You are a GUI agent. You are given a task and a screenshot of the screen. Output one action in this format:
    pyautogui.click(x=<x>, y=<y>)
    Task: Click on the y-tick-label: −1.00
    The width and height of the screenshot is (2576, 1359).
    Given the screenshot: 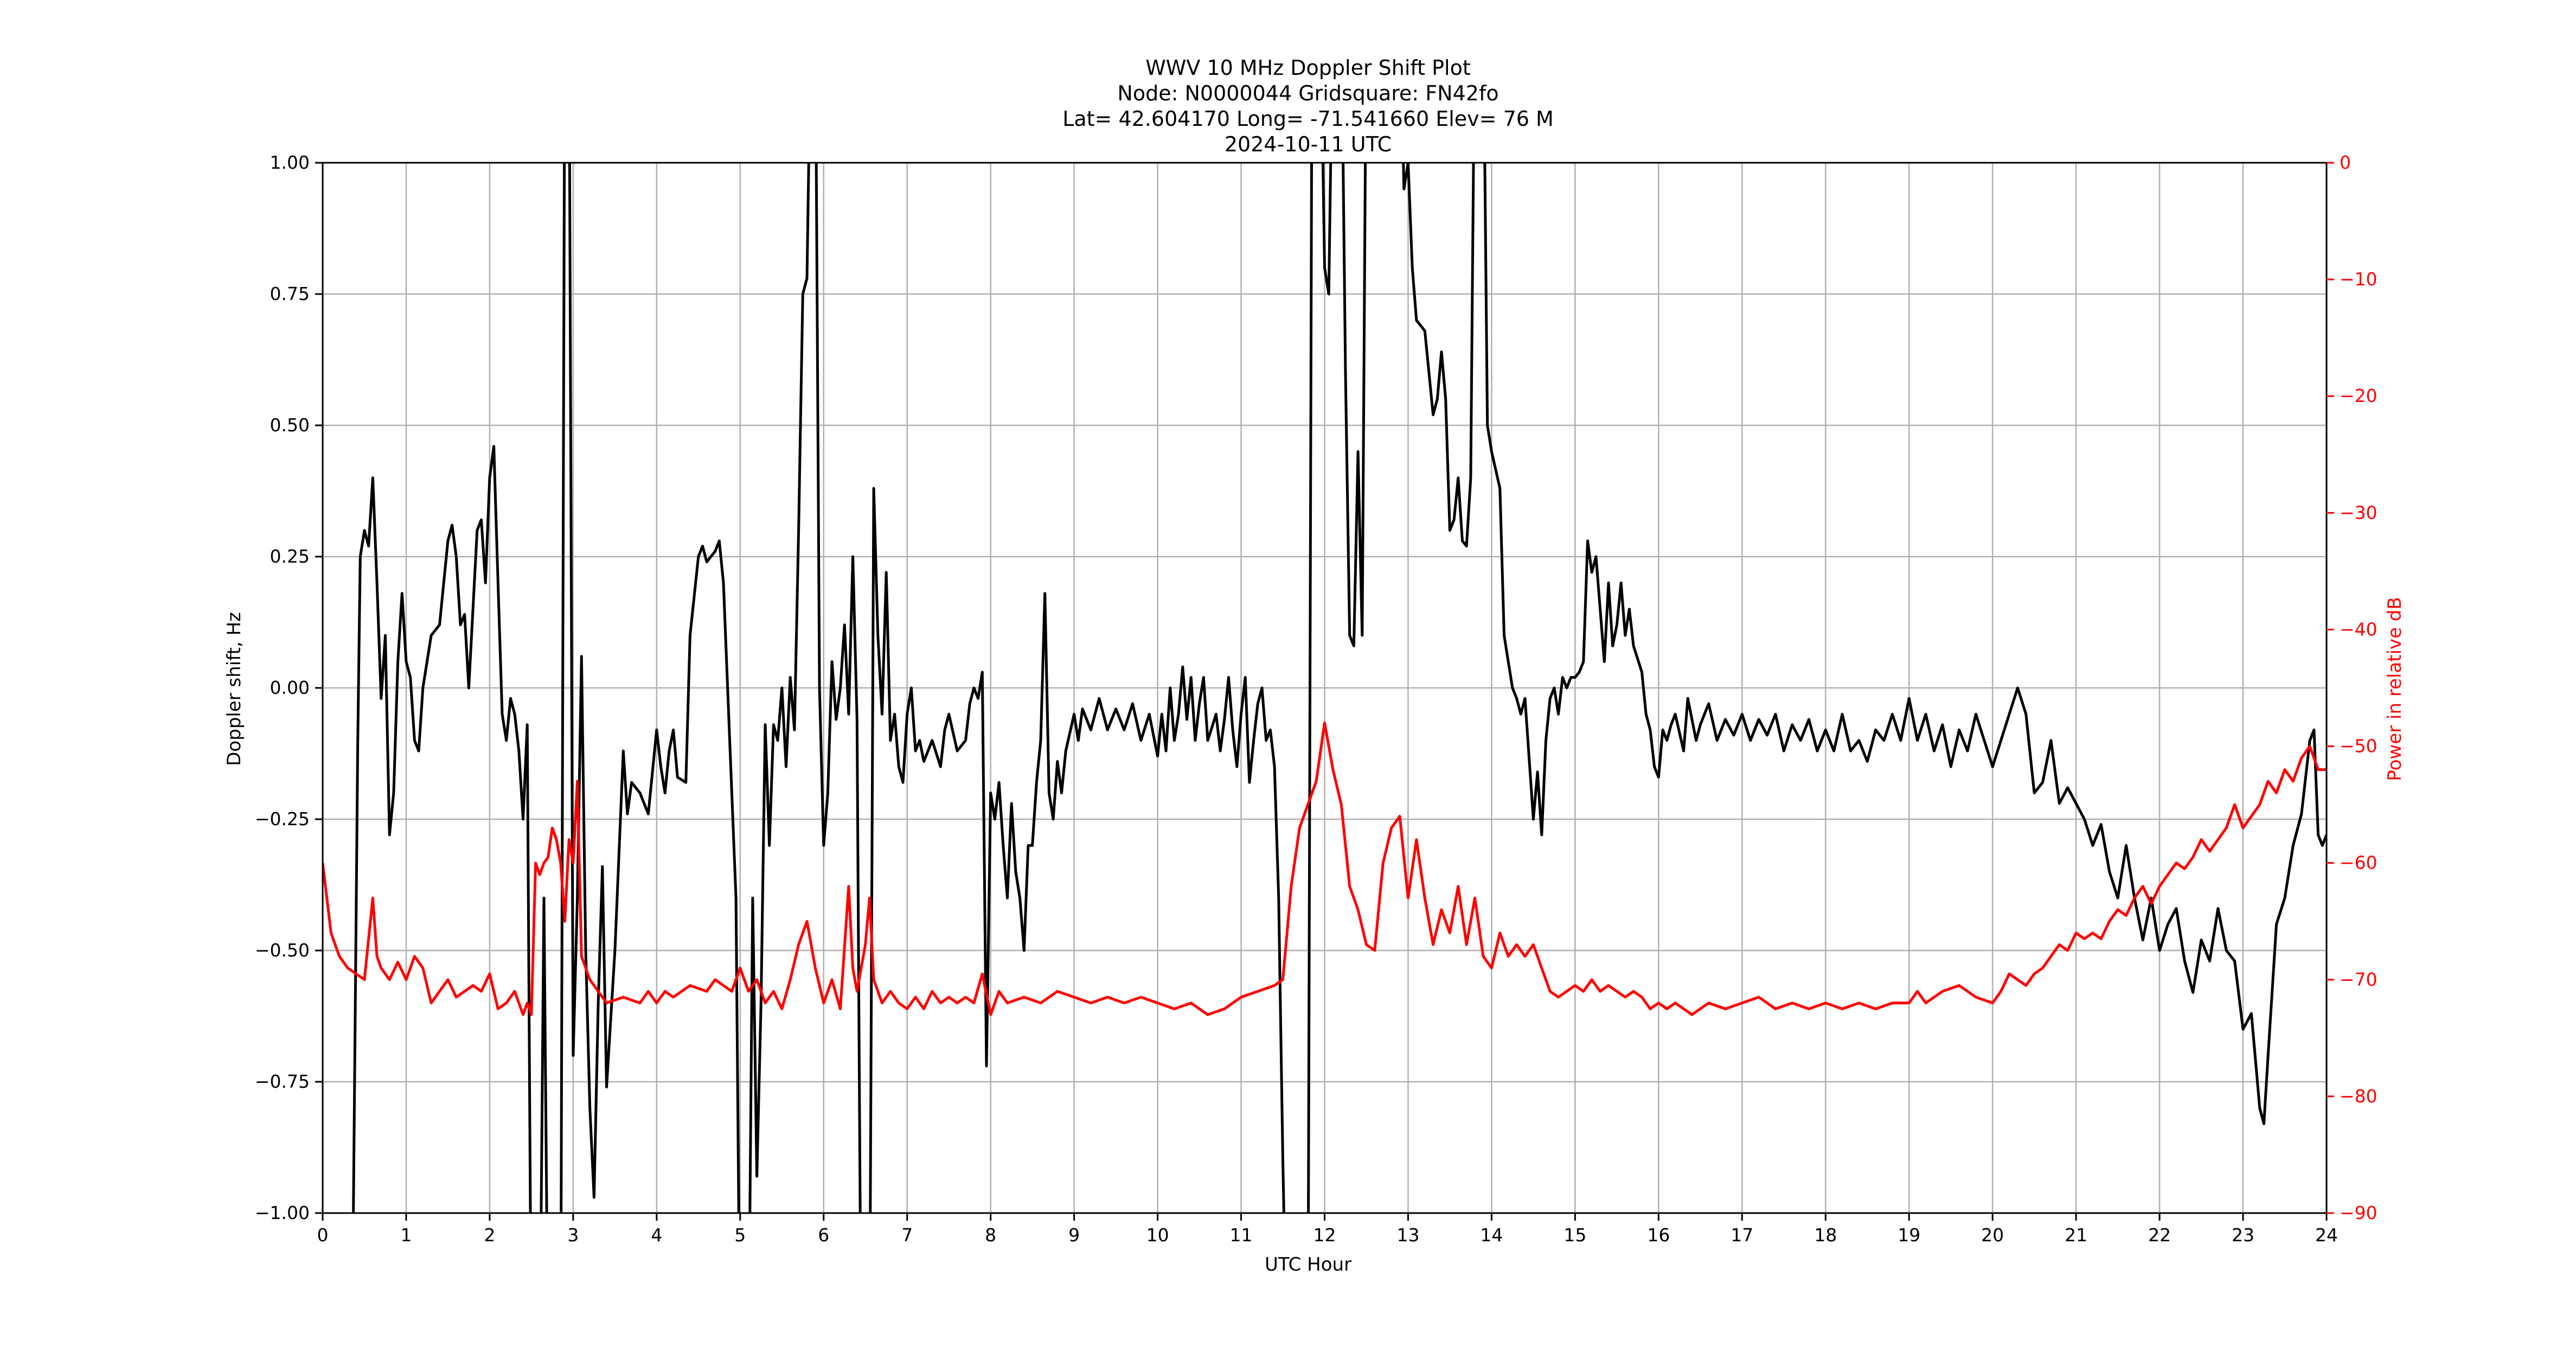 What is the action you would take?
    pyautogui.click(x=282, y=1212)
    